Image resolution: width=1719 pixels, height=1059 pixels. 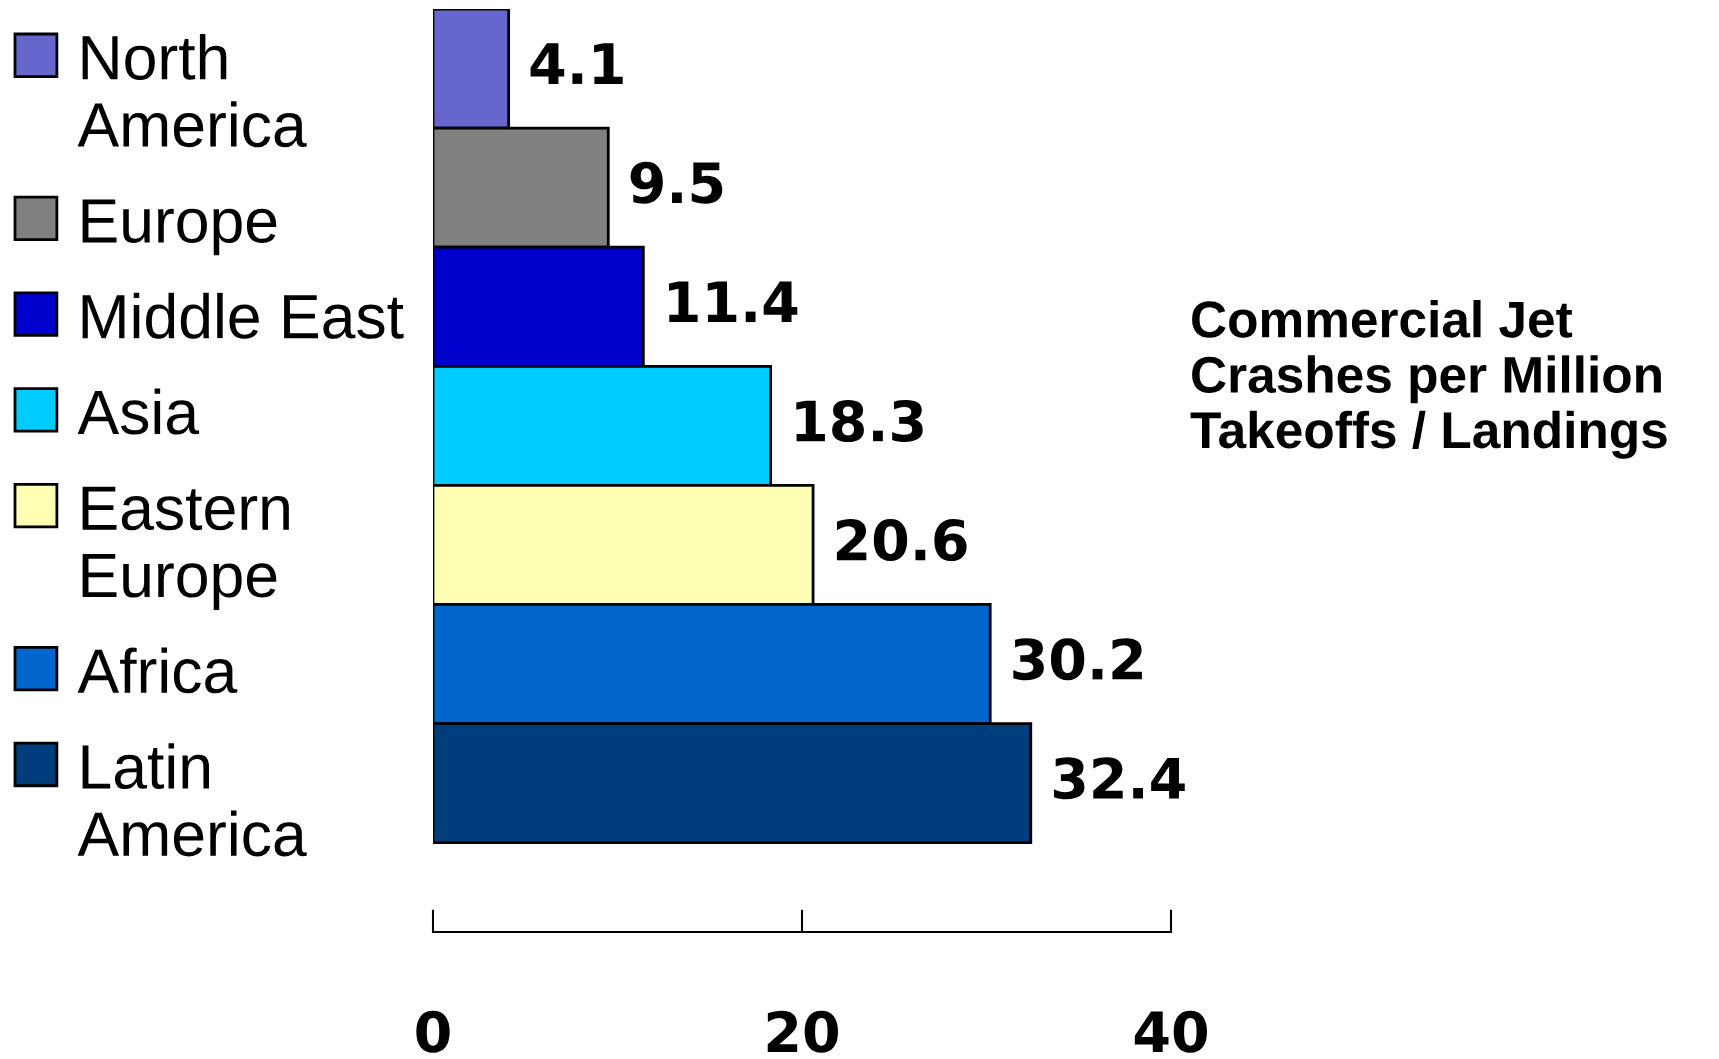 I want to click on text: Commercial Jet Crashes per Million Takeoffs / Landings, so click(x=1428, y=379).